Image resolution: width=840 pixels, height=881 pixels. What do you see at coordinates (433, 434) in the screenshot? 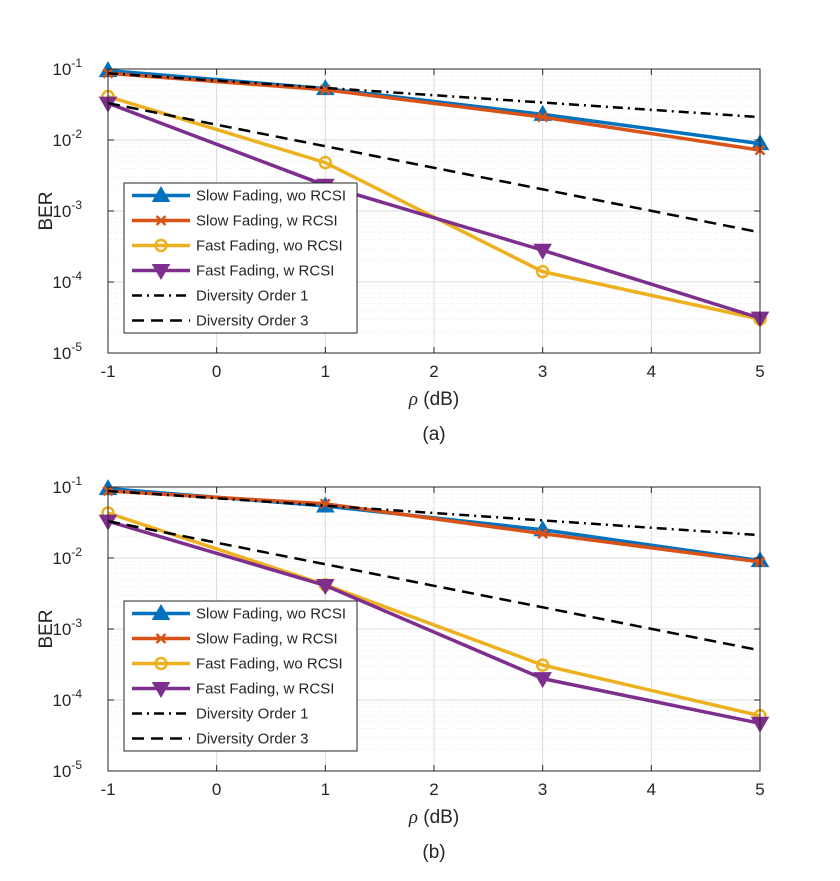
I see `sub-caption: (a)` at bounding box center [433, 434].